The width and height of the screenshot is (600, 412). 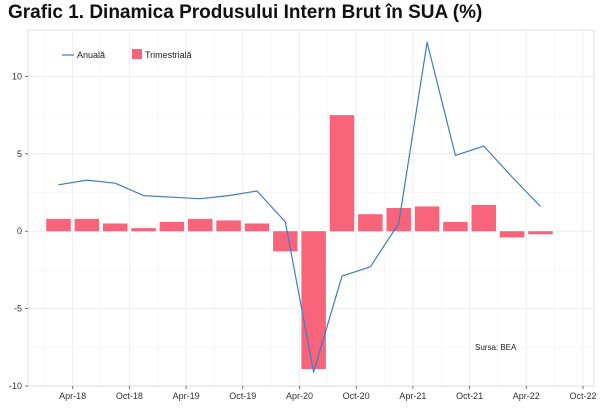 What do you see at coordinates (115, 227) in the screenshot?
I see `bar-2018Q3` at bounding box center [115, 227].